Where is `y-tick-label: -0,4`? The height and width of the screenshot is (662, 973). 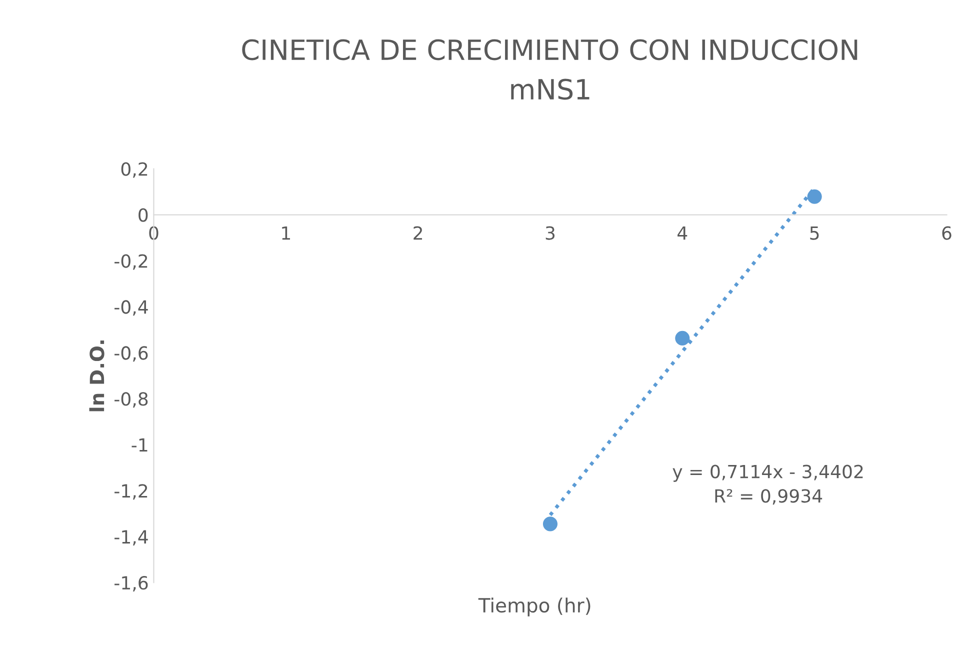
y-tick-label: -0,4 is located at coordinates (131, 308).